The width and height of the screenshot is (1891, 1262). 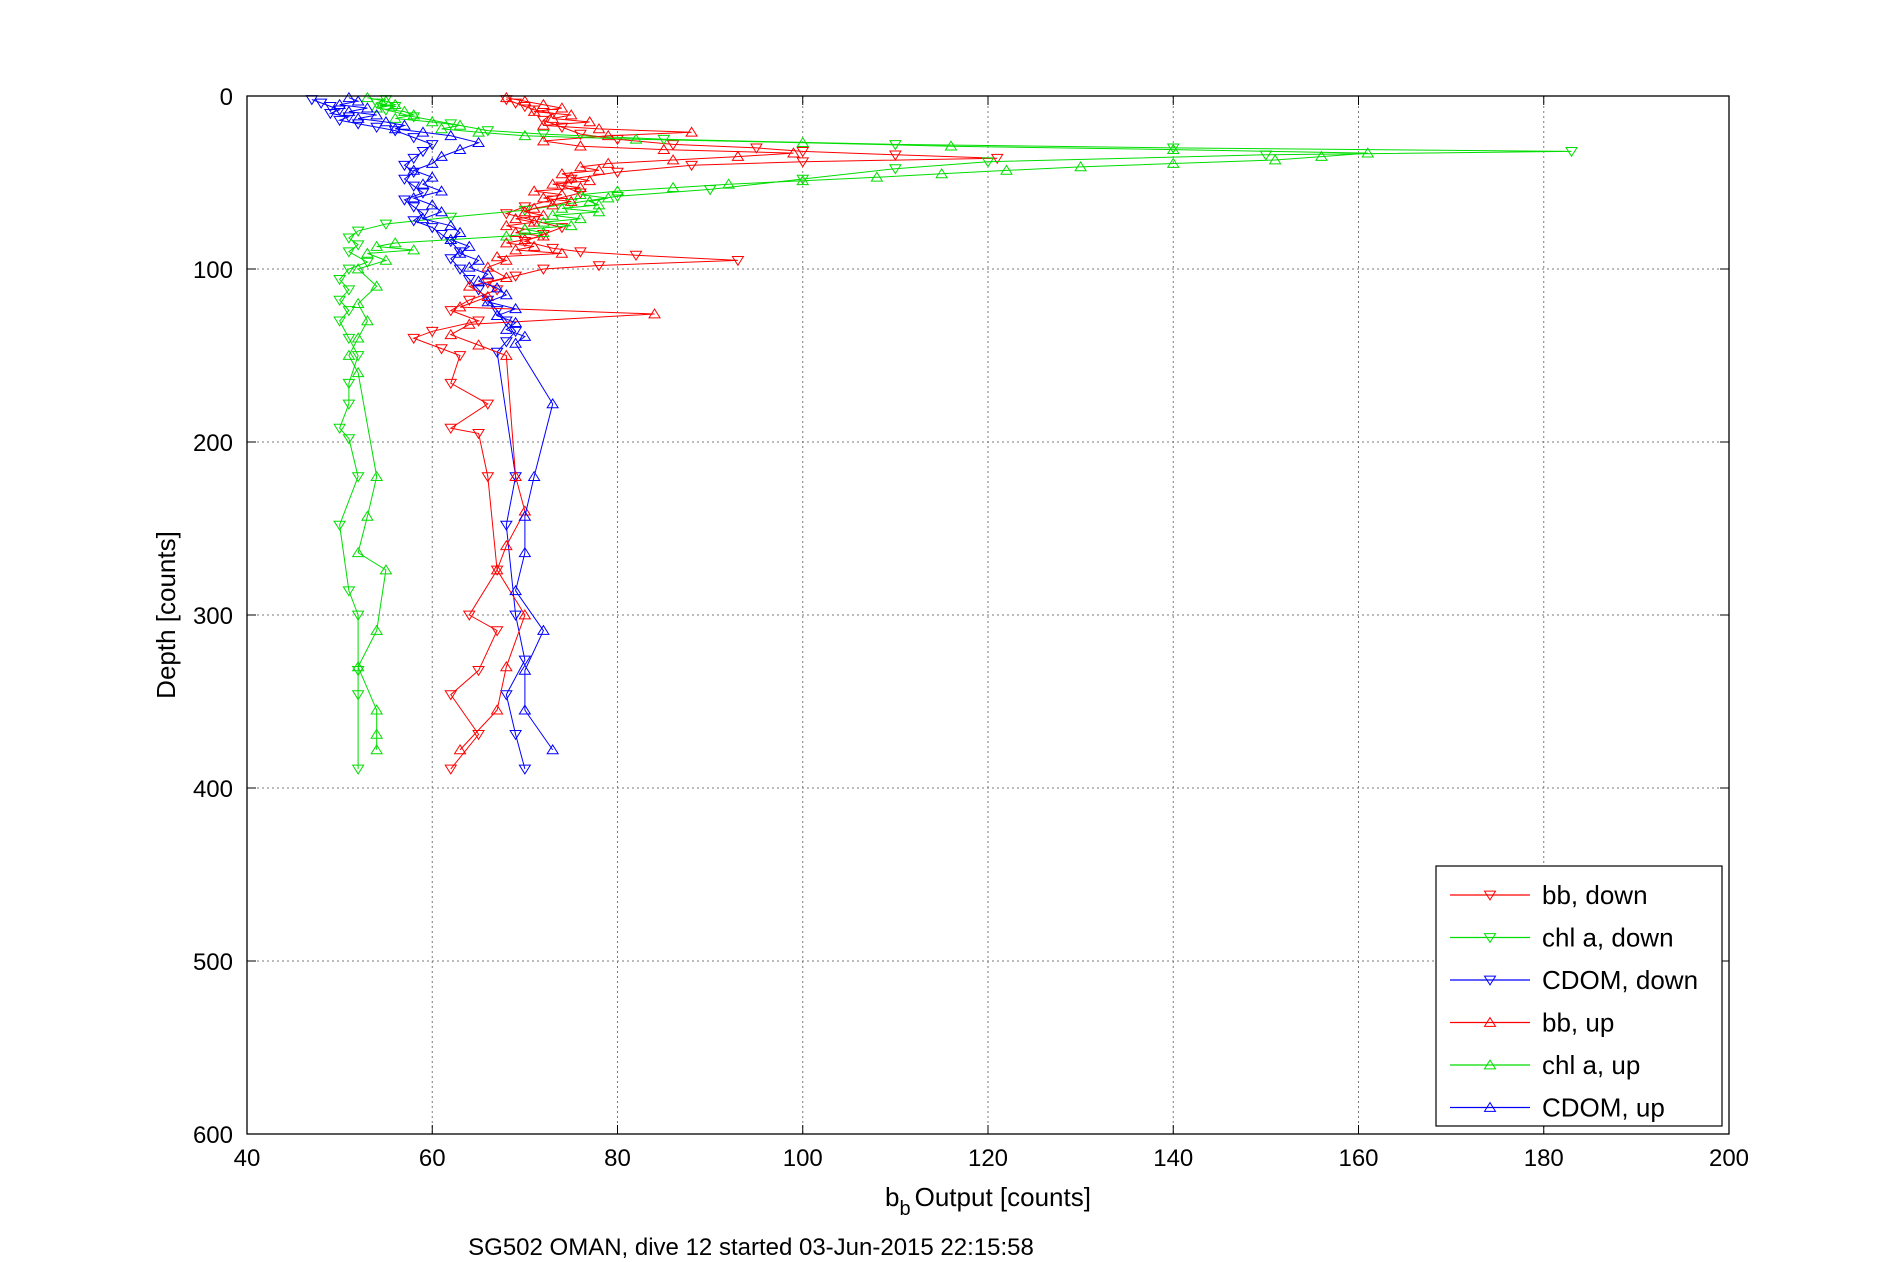 What do you see at coordinates (1358, 1158) in the screenshot?
I see `x-tick-label: 160` at bounding box center [1358, 1158].